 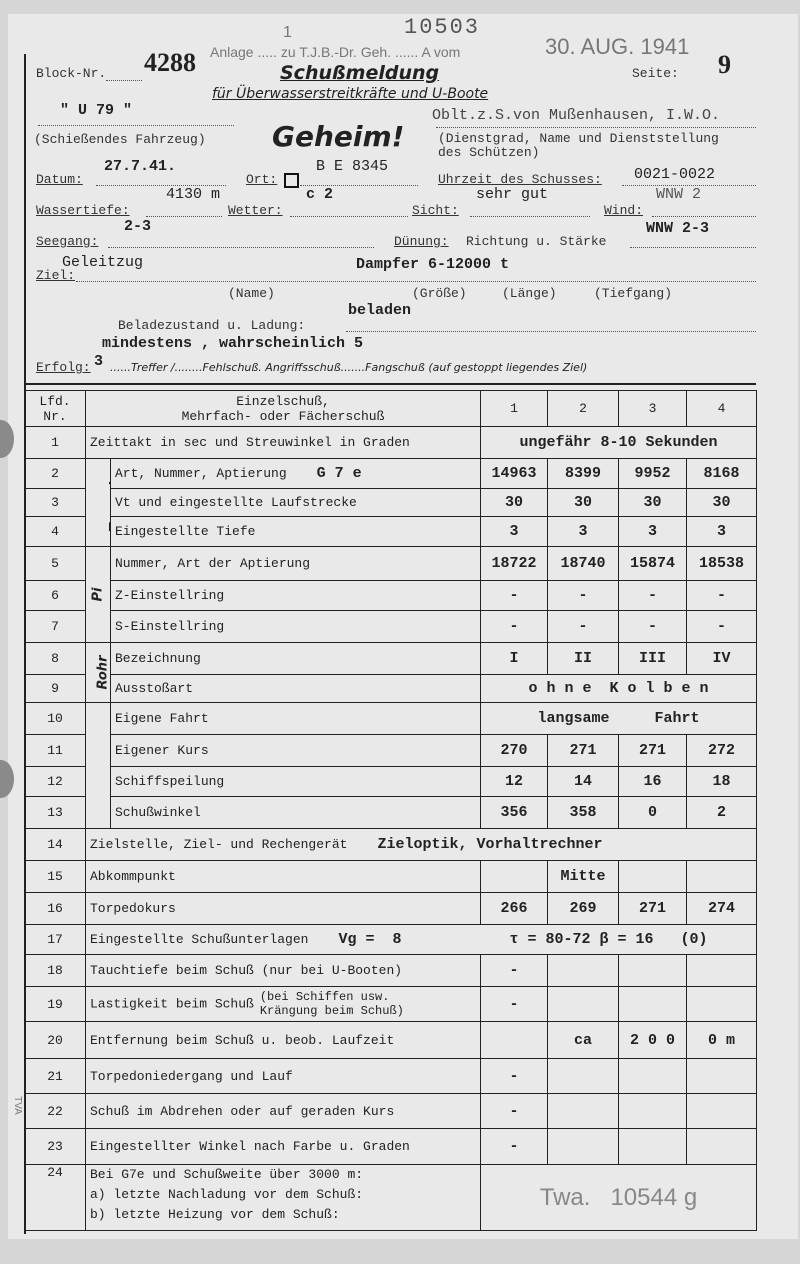 I want to click on table-row: 13 Schußwinkel 356 358 0 2, so click(x=390, y=812).